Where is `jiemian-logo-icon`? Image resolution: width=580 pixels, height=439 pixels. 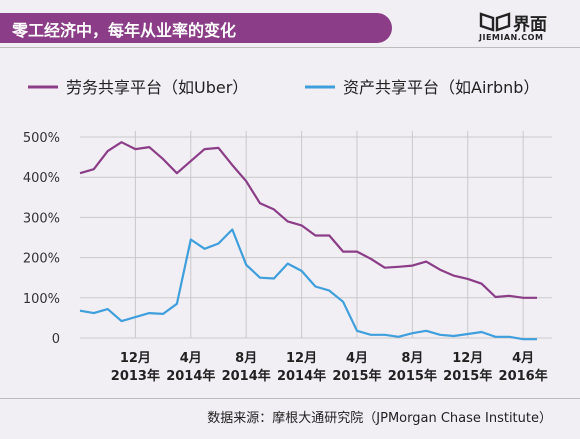
jiemian-logo-icon is located at coordinates (495, 22).